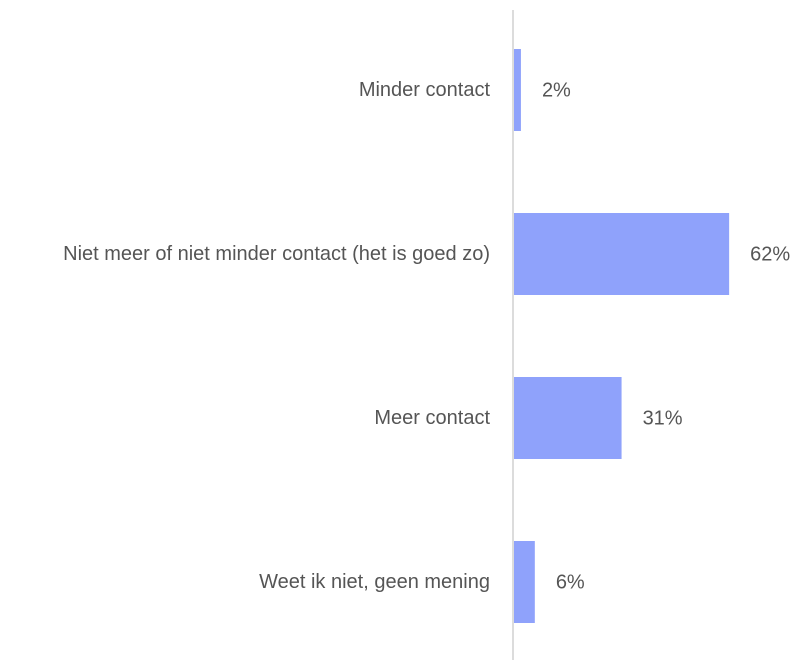 The width and height of the screenshot is (800, 660). I want to click on category-label: Minder contact, so click(424, 90).